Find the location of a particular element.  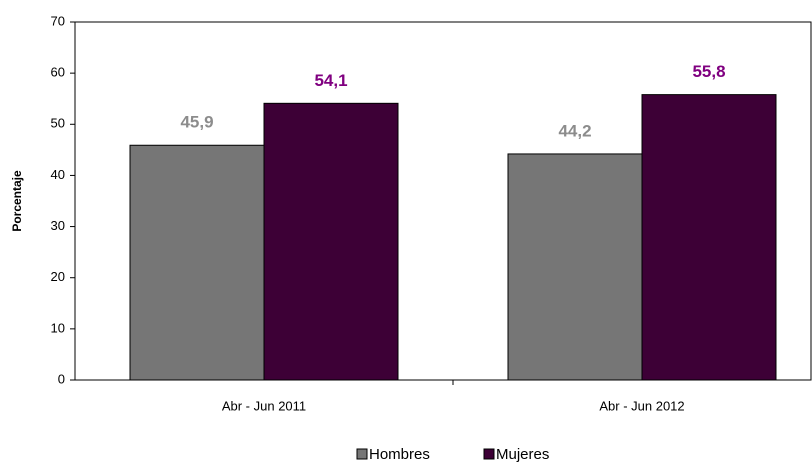

value-label: 45,9 is located at coordinates (196, 122).